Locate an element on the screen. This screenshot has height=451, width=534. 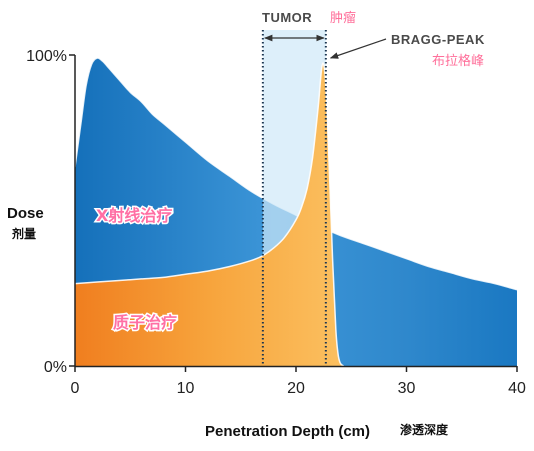
y-tick-label: 100% is located at coordinates (46, 56).